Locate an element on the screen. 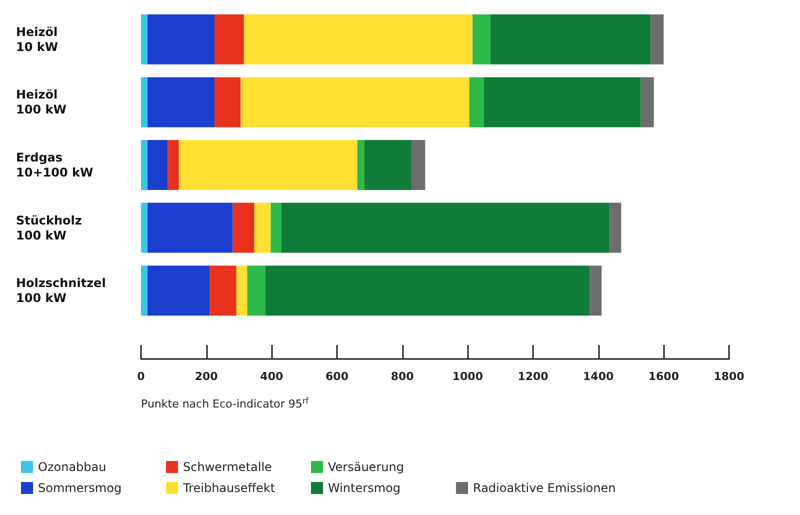 This screenshot has height=515, width=800. legend-label: Treibhauseffekt is located at coordinates (229, 488).